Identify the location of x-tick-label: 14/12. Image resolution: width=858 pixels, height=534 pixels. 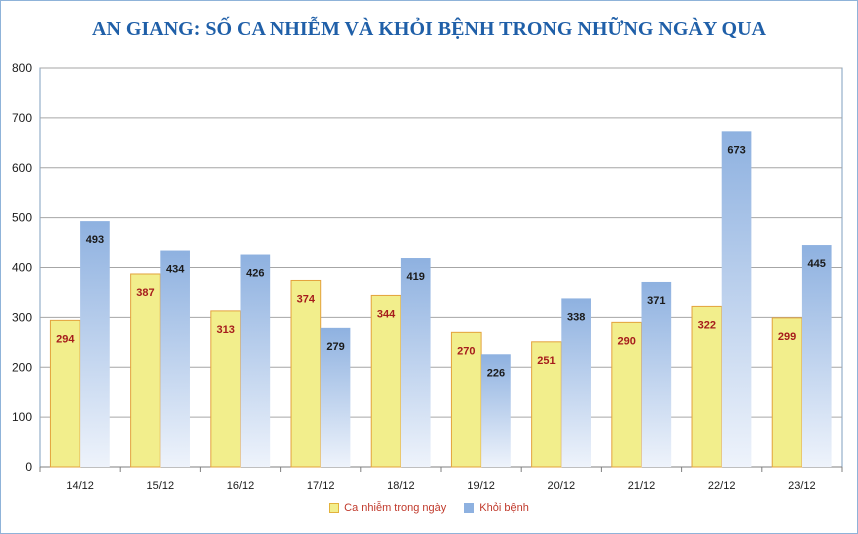
(80, 486).